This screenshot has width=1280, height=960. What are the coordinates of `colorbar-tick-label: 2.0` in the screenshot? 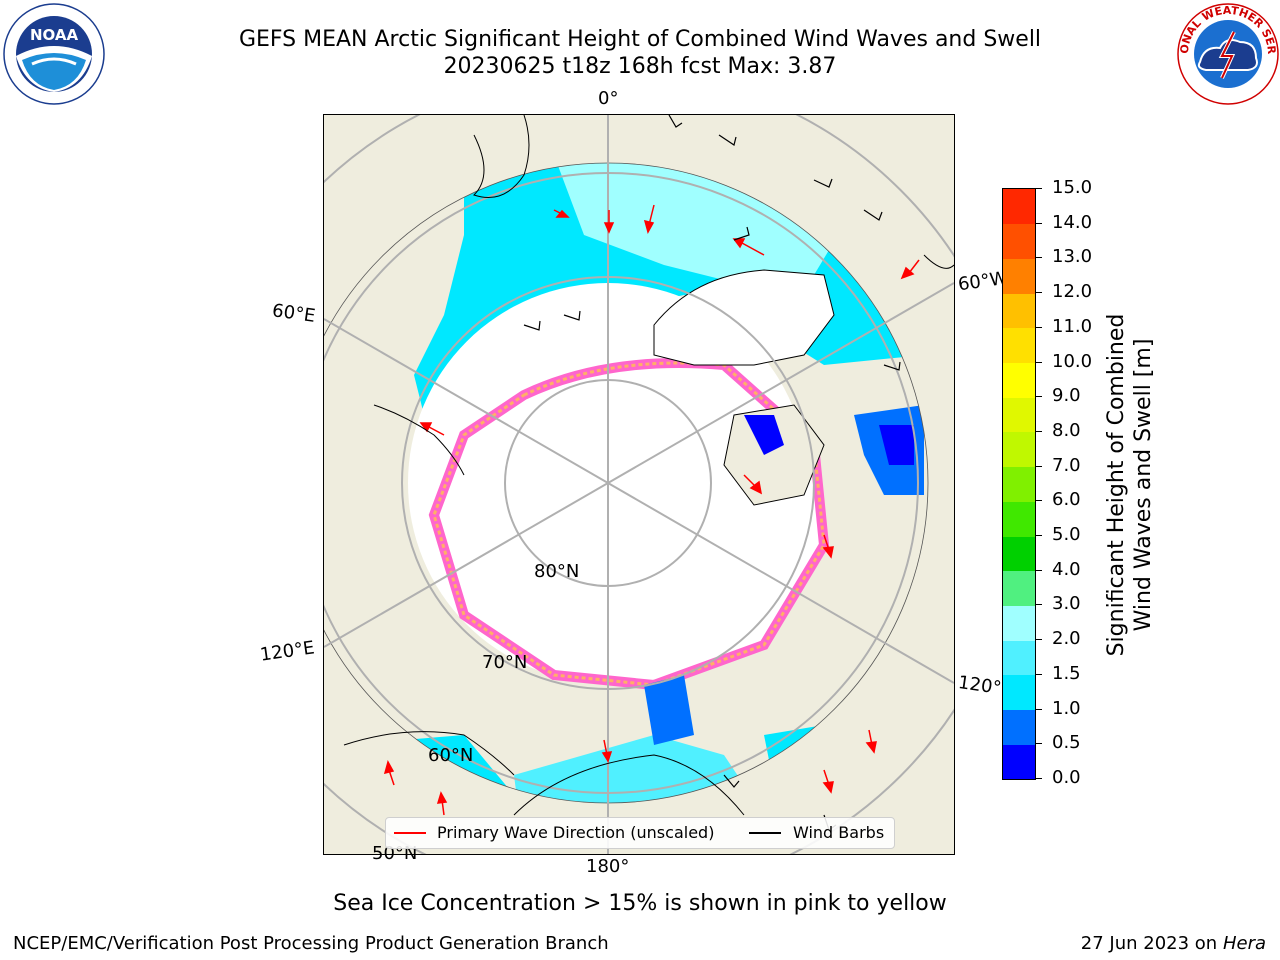 It's located at (1066, 639).